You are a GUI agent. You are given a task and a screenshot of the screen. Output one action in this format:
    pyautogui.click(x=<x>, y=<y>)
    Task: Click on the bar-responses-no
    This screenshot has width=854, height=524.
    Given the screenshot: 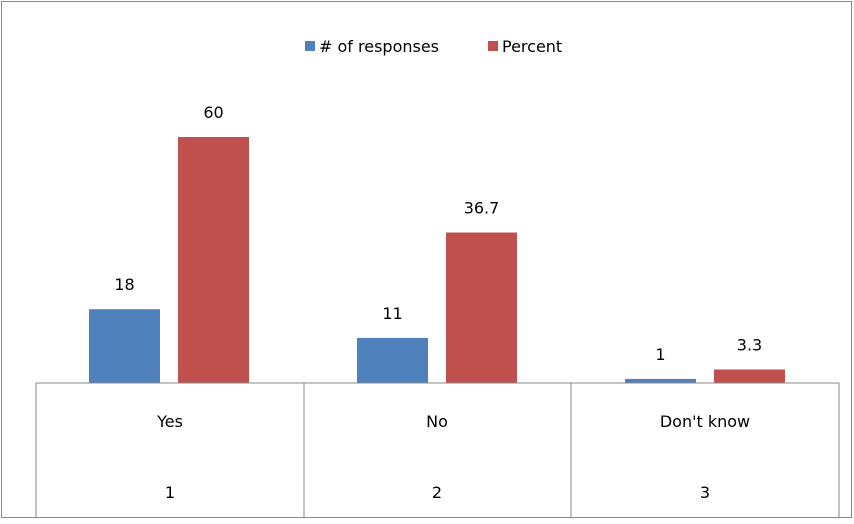 What is the action you would take?
    pyautogui.click(x=392, y=360)
    